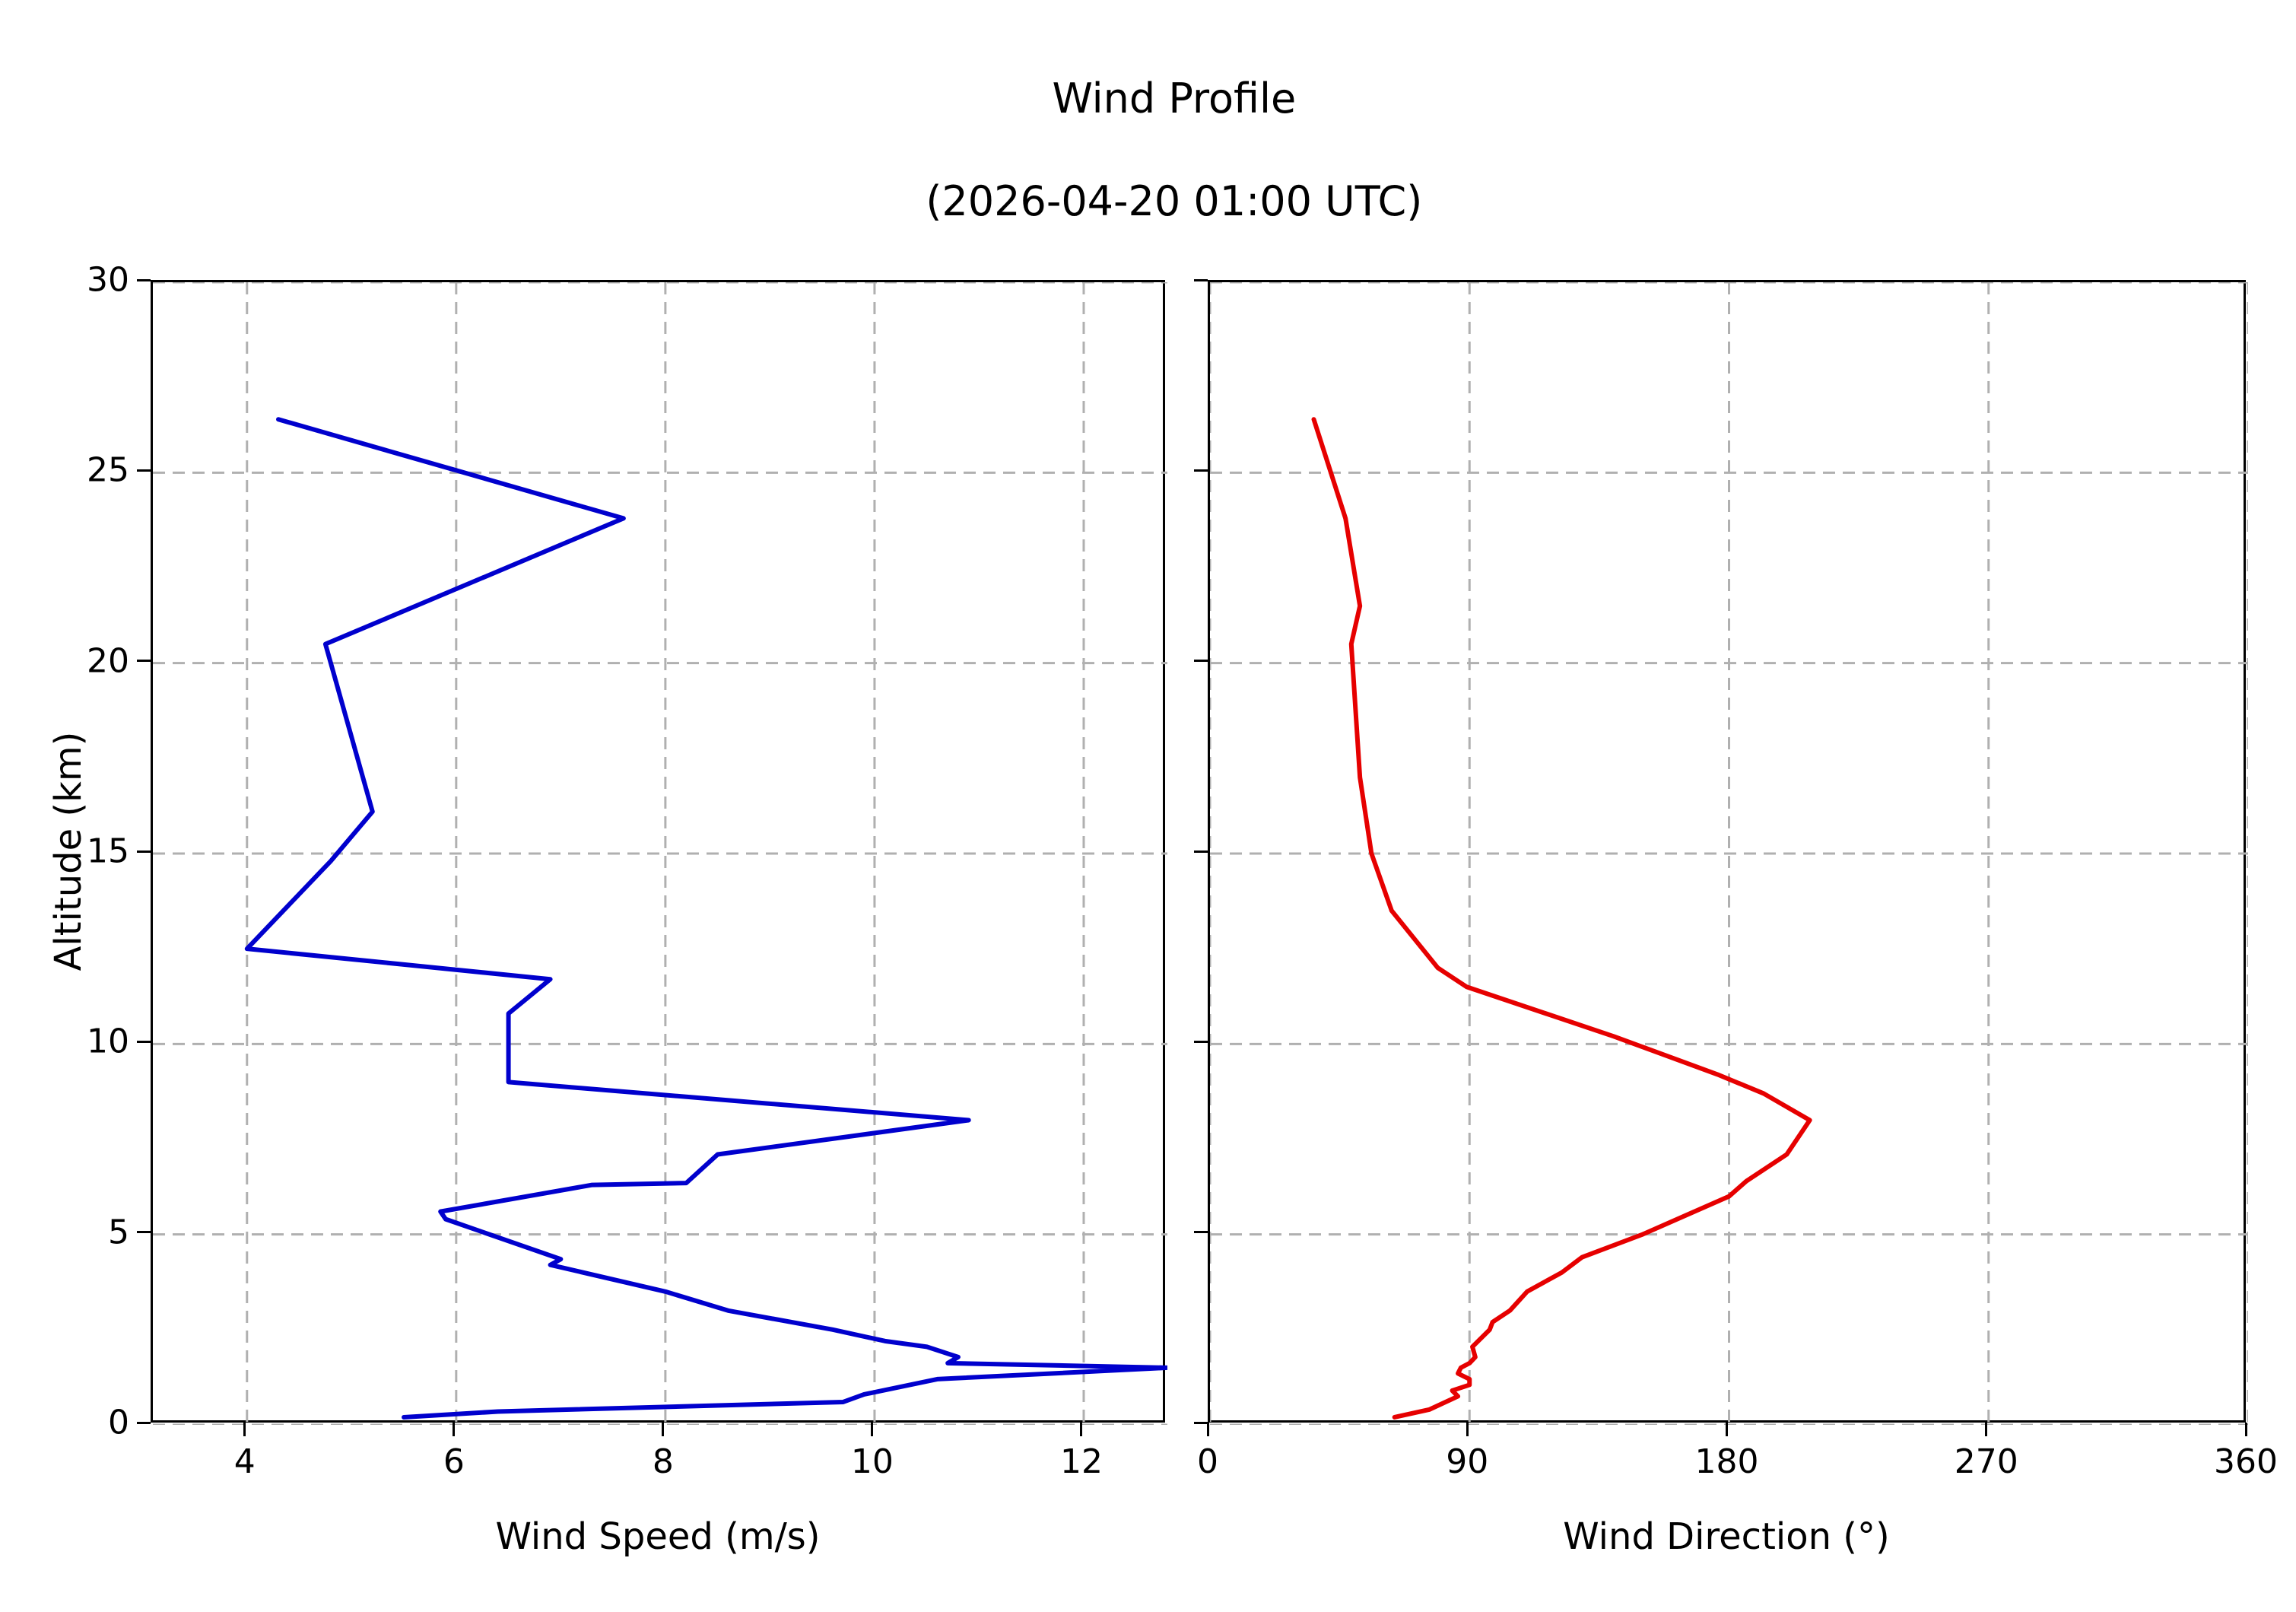 Image resolution: width=2296 pixels, height=1612 pixels. I want to click on data-series-line, so click(1562, 918).